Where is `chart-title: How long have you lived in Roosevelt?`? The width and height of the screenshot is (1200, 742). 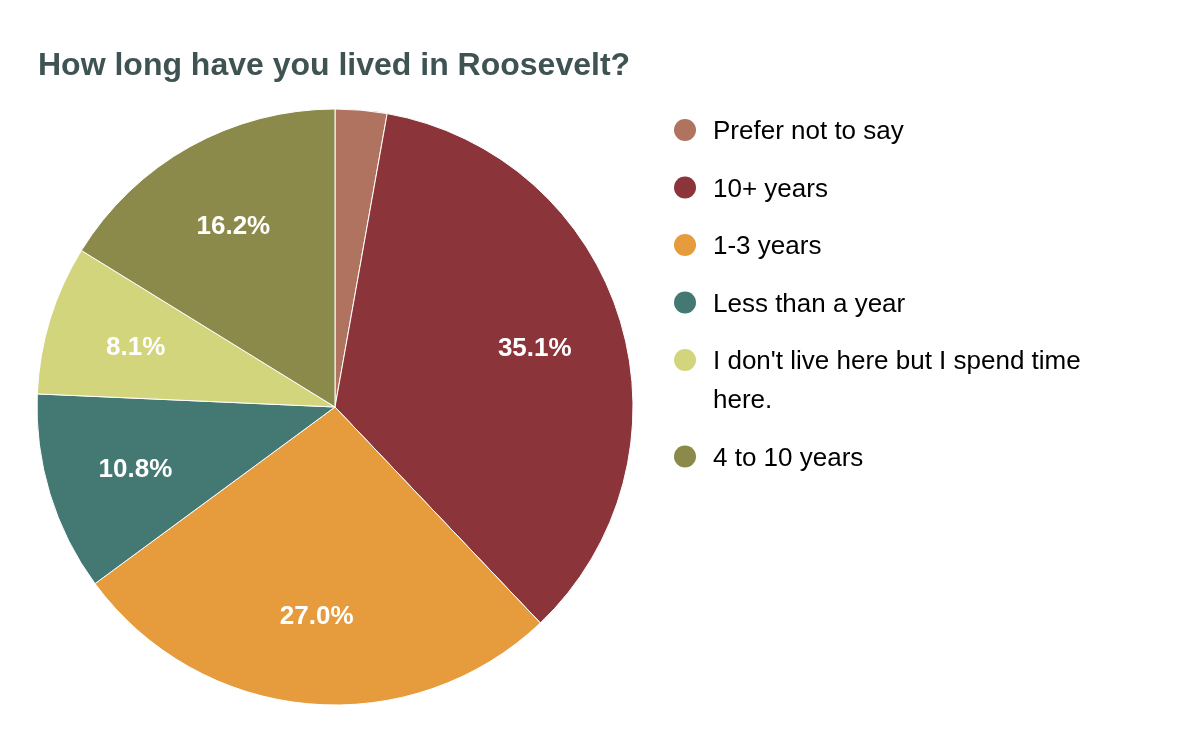
chart-title: How long have you lived in Roosevelt? is located at coordinates (334, 64).